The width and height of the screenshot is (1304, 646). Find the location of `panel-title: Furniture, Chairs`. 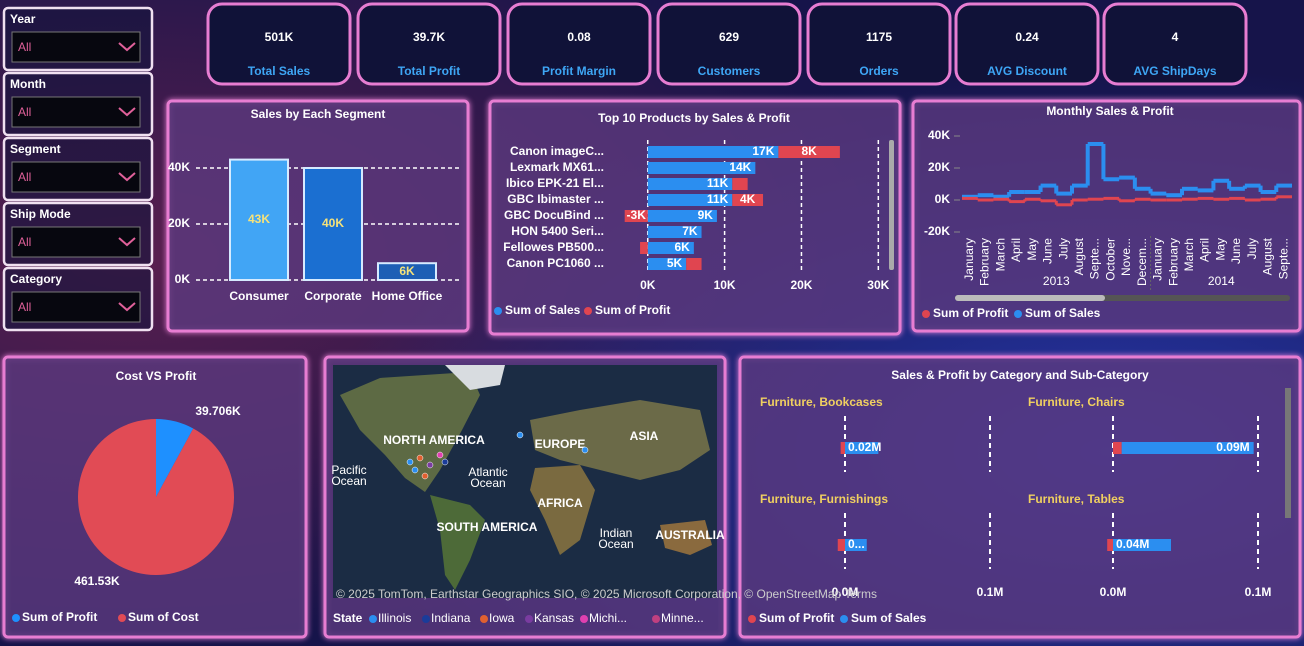

panel-title: Furniture, Chairs is located at coordinates (1076, 402).